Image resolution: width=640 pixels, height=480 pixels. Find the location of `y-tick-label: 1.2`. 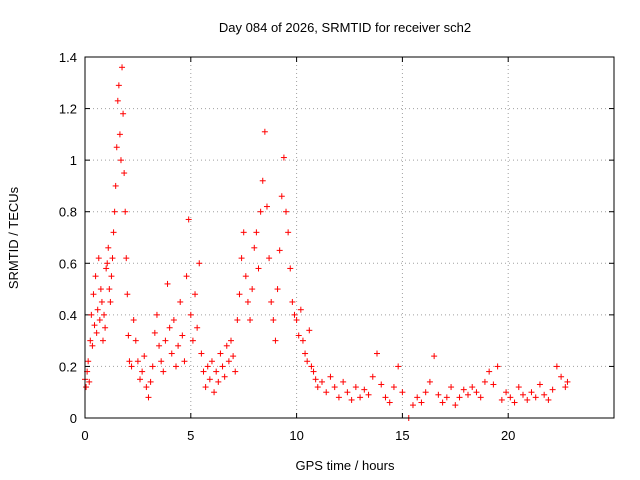

y-tick-label: 1.2 is located at coordinates (68, 109).